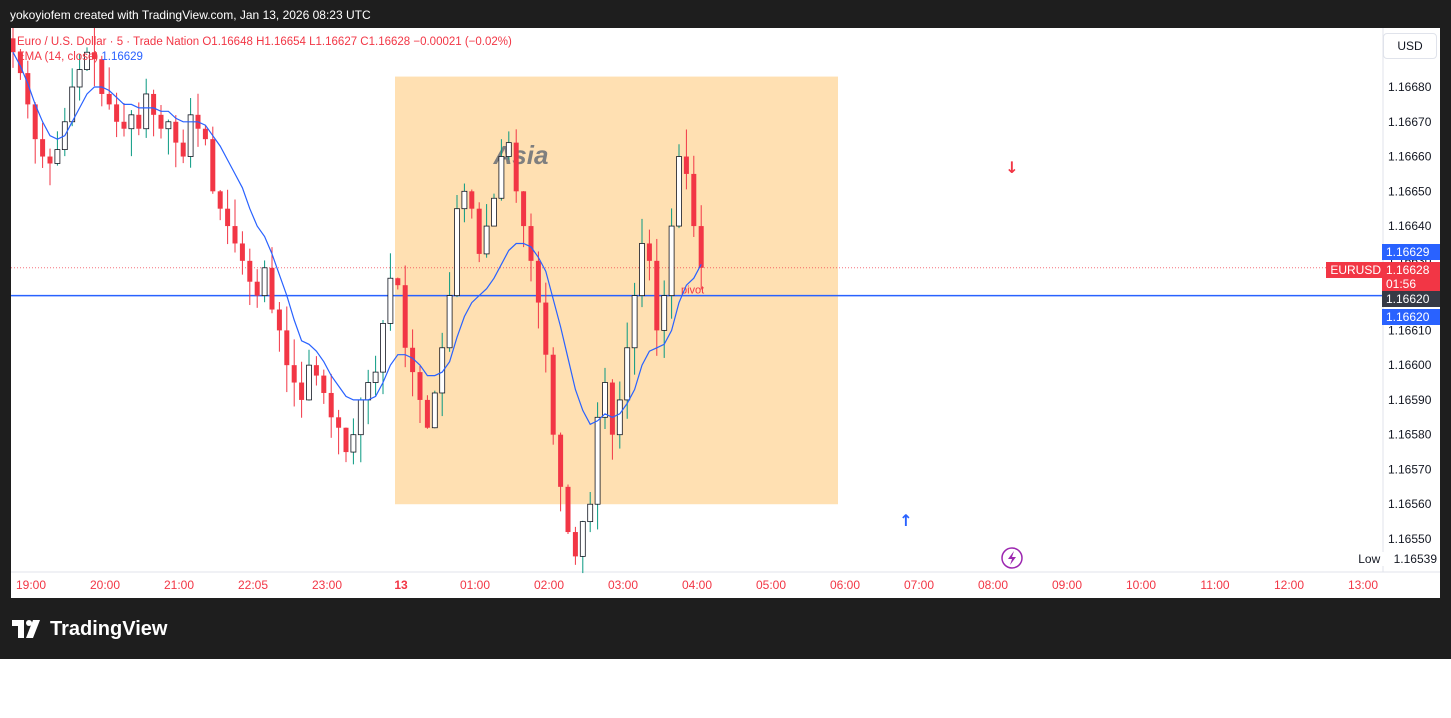  I want to click on time-tick-label: 08:00, so click(993, 585).